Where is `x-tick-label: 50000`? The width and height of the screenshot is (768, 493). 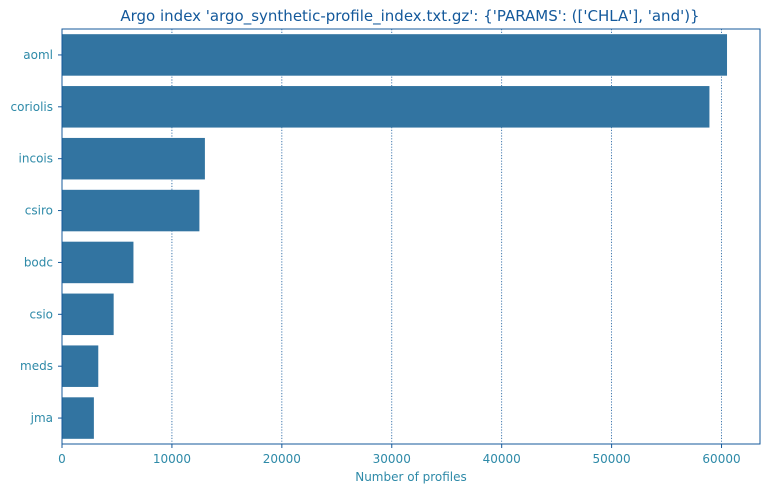 x-tick-label: 50000 is located at coordinates (612, 459).